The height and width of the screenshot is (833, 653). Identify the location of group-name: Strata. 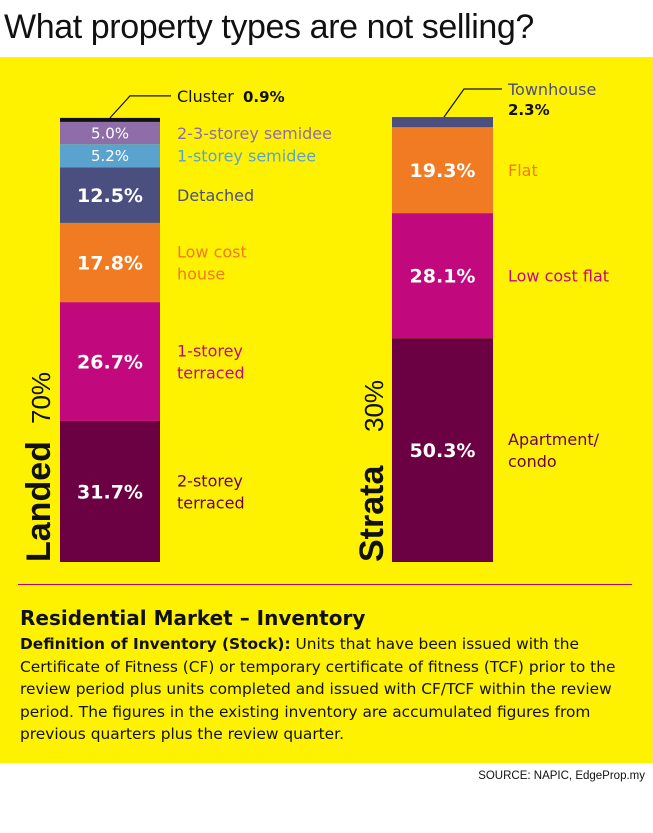
(372, 513).